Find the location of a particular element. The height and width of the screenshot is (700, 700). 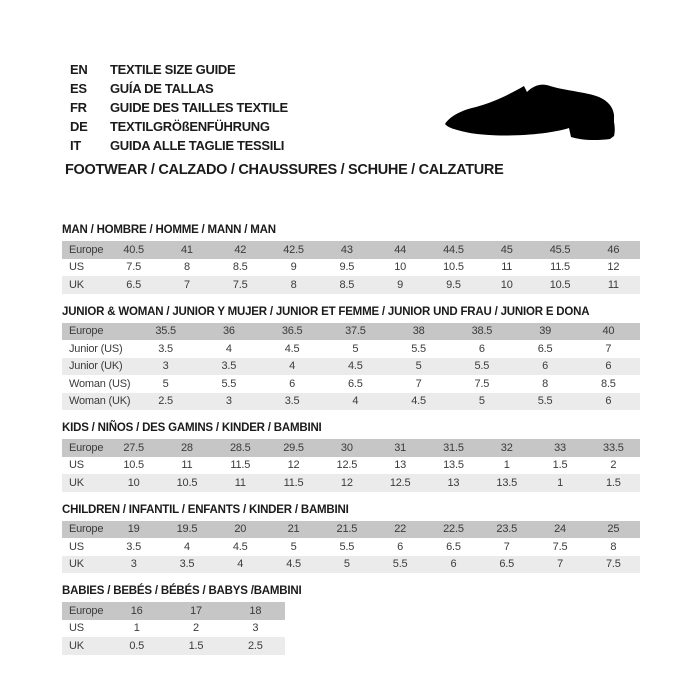

size-cell: 36 is located at coordinates (228, 331).